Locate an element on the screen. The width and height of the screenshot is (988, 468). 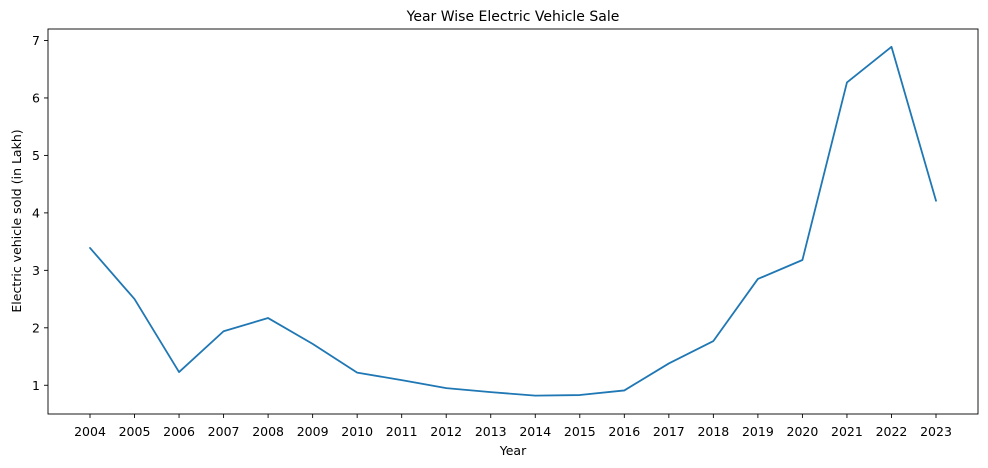
x-tick-label: 2008 is located at coordinates (268, 431).